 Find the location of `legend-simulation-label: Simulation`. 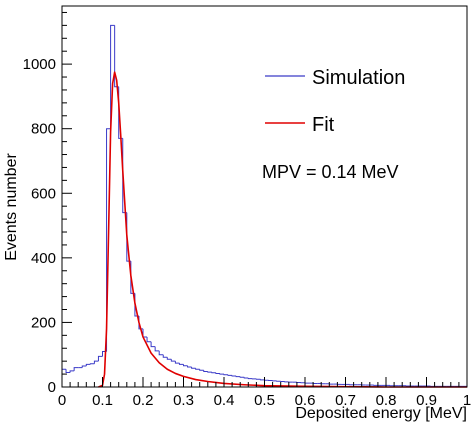

legend-simulation-label: Simulation is located at coordinates (358, 78).